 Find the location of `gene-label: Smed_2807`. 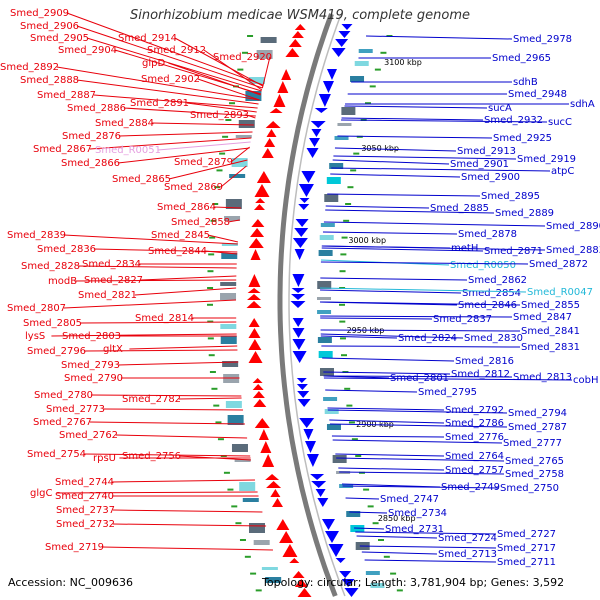

gene-label: Smed_2807 is located at coordinates (36, 308).